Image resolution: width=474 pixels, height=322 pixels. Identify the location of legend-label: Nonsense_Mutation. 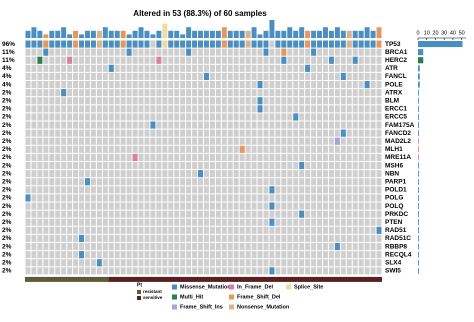
(263, 307).